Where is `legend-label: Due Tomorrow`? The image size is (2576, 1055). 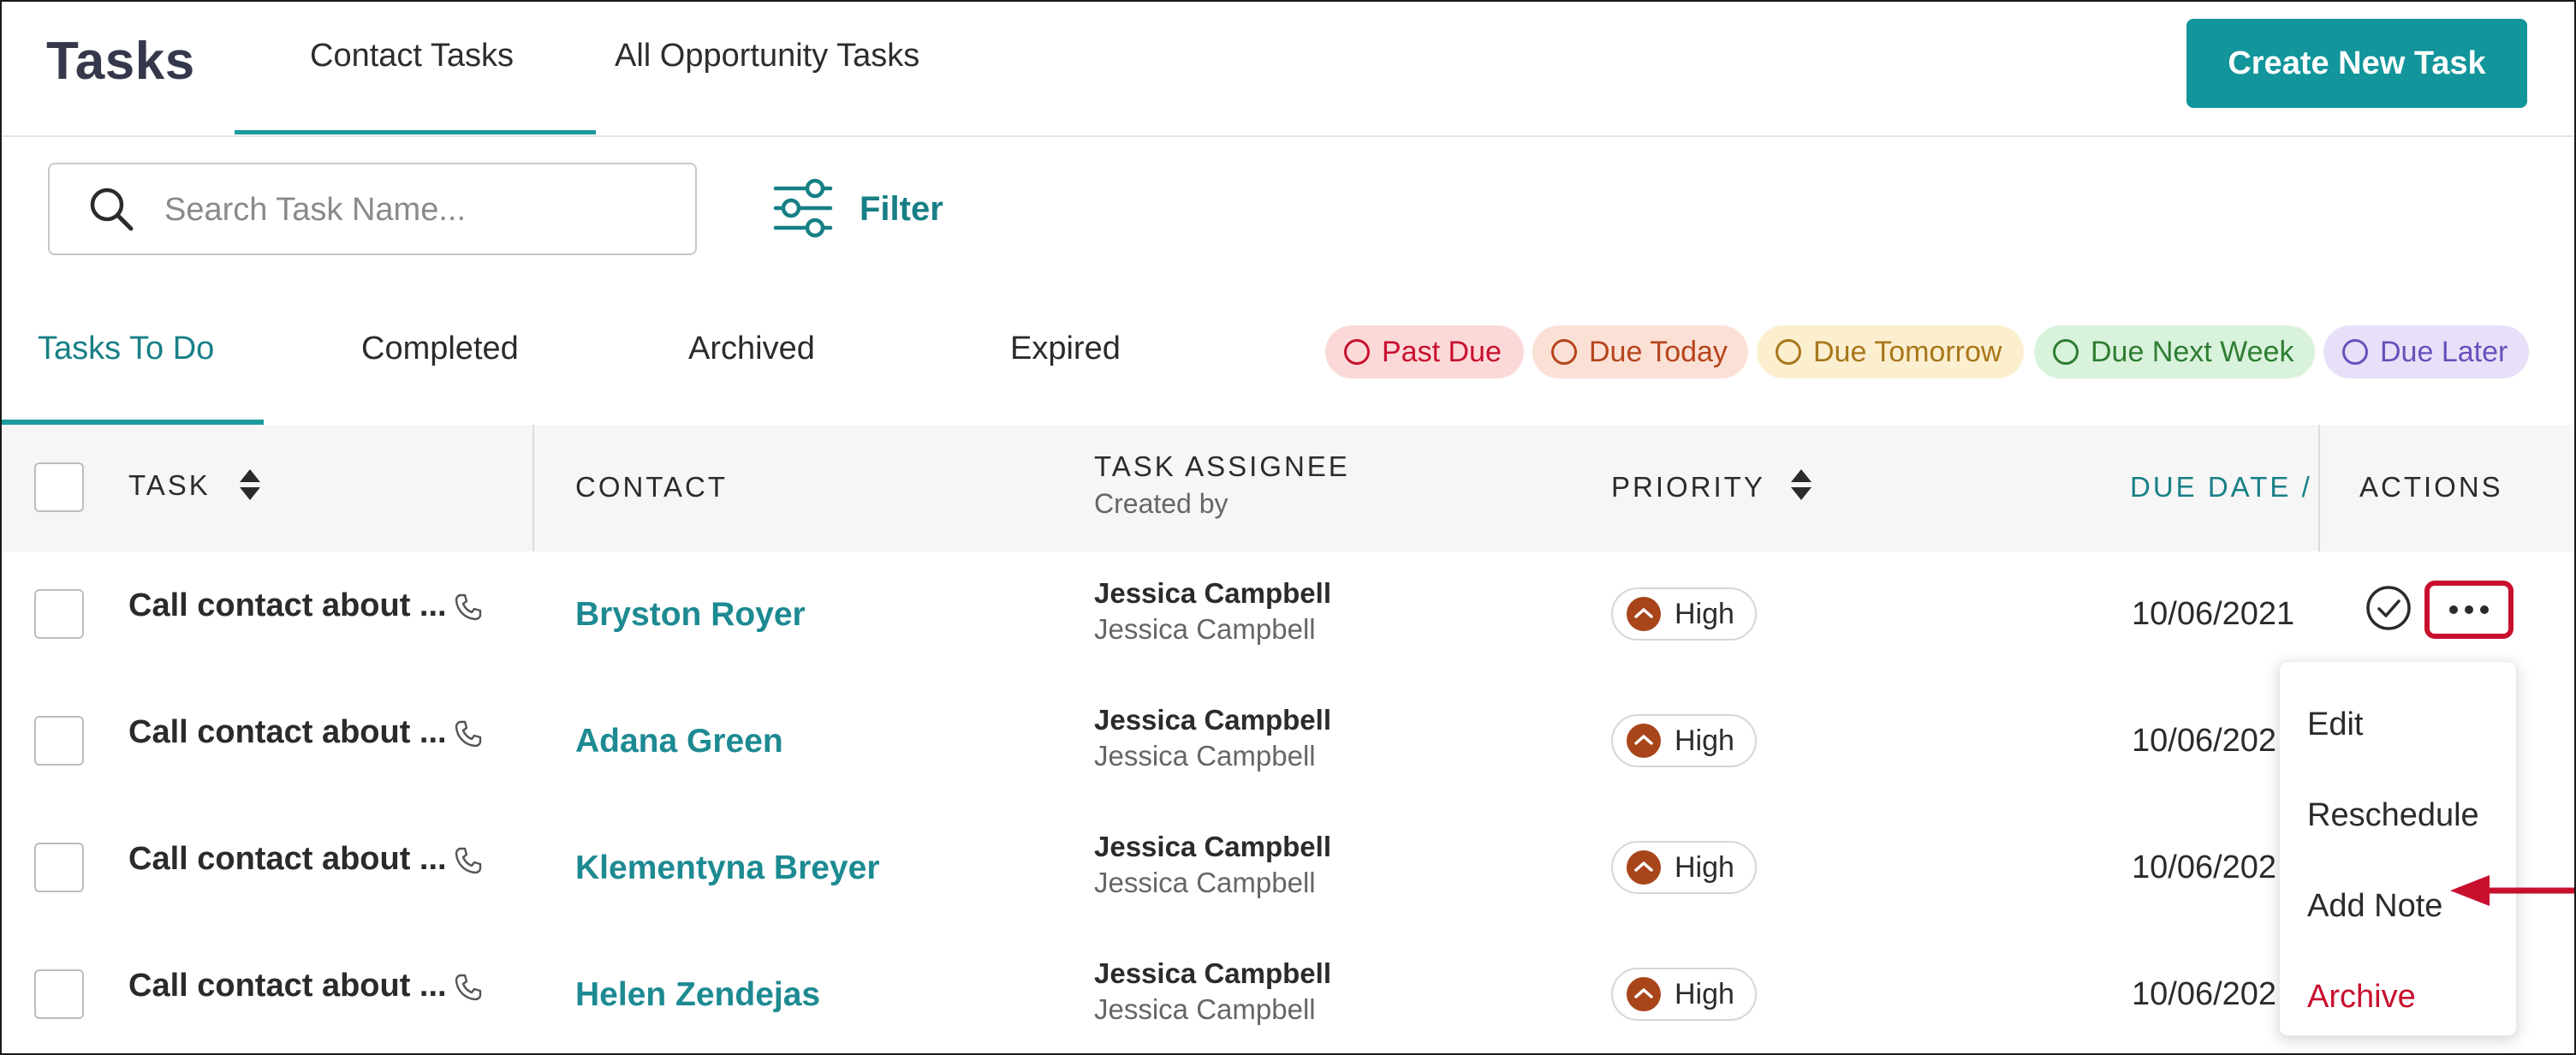
legend-label: Due Tomorrow is located at coordinates (1907, 351).